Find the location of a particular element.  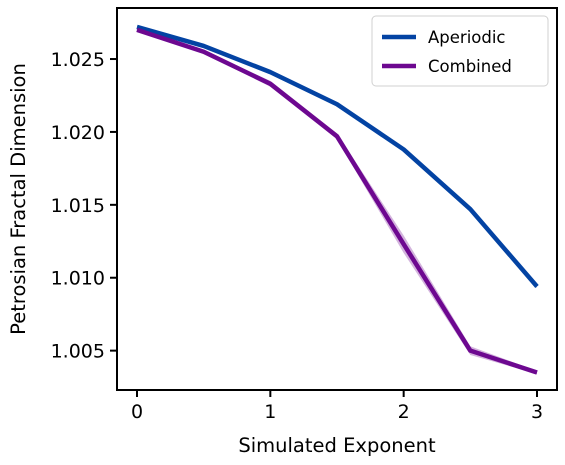

y-tick-label: 1.020 is located at coordinates (78, 133).